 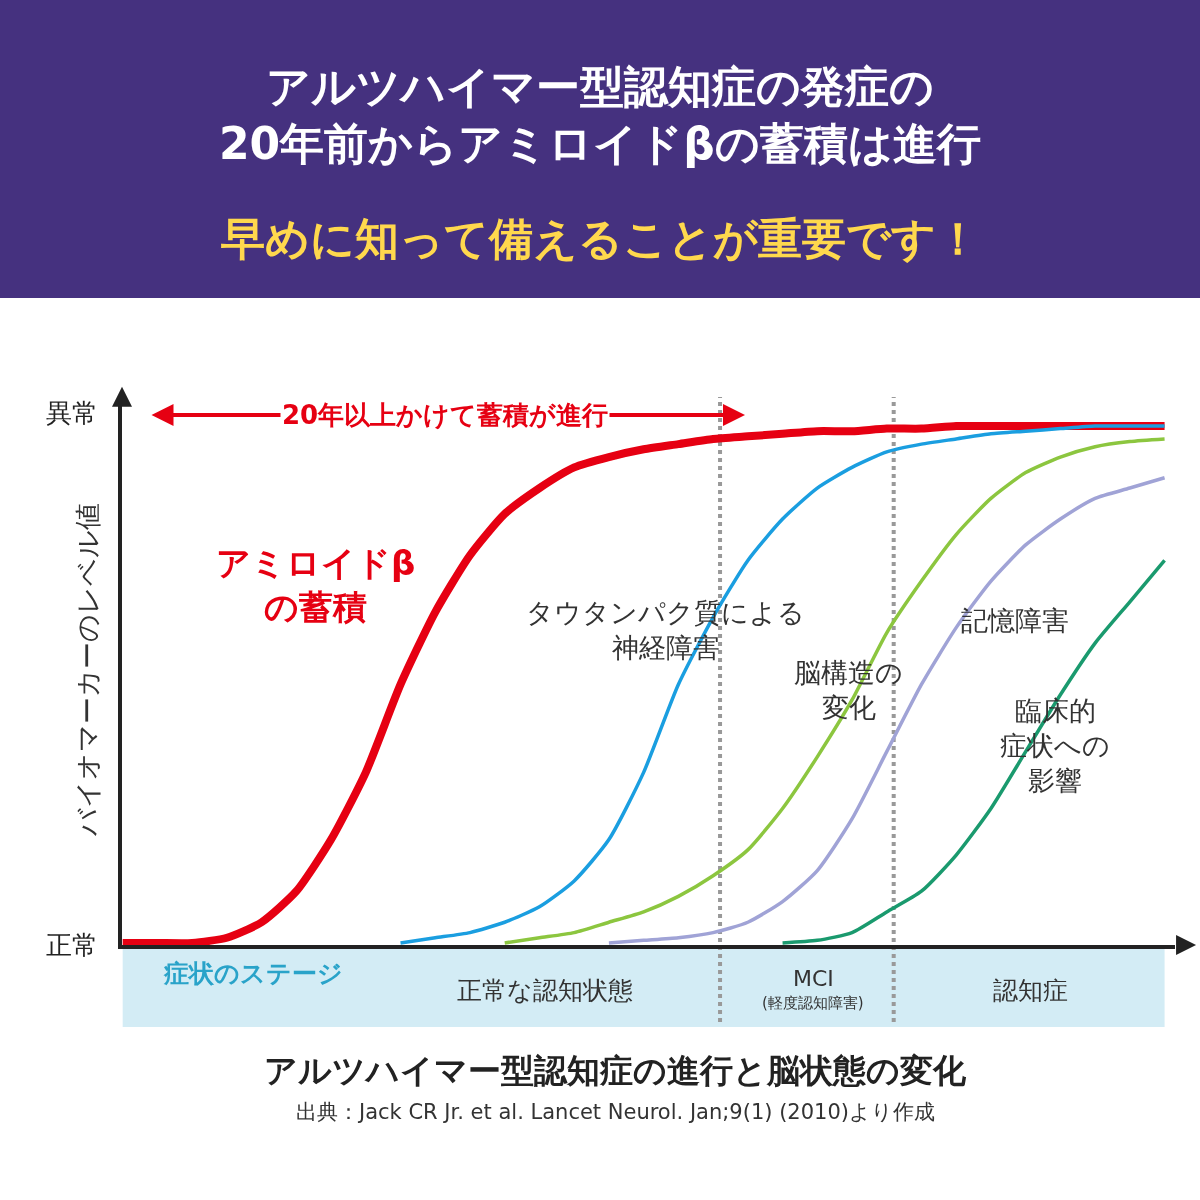 I want to click on text: MCI, so click(x=813, y=978).